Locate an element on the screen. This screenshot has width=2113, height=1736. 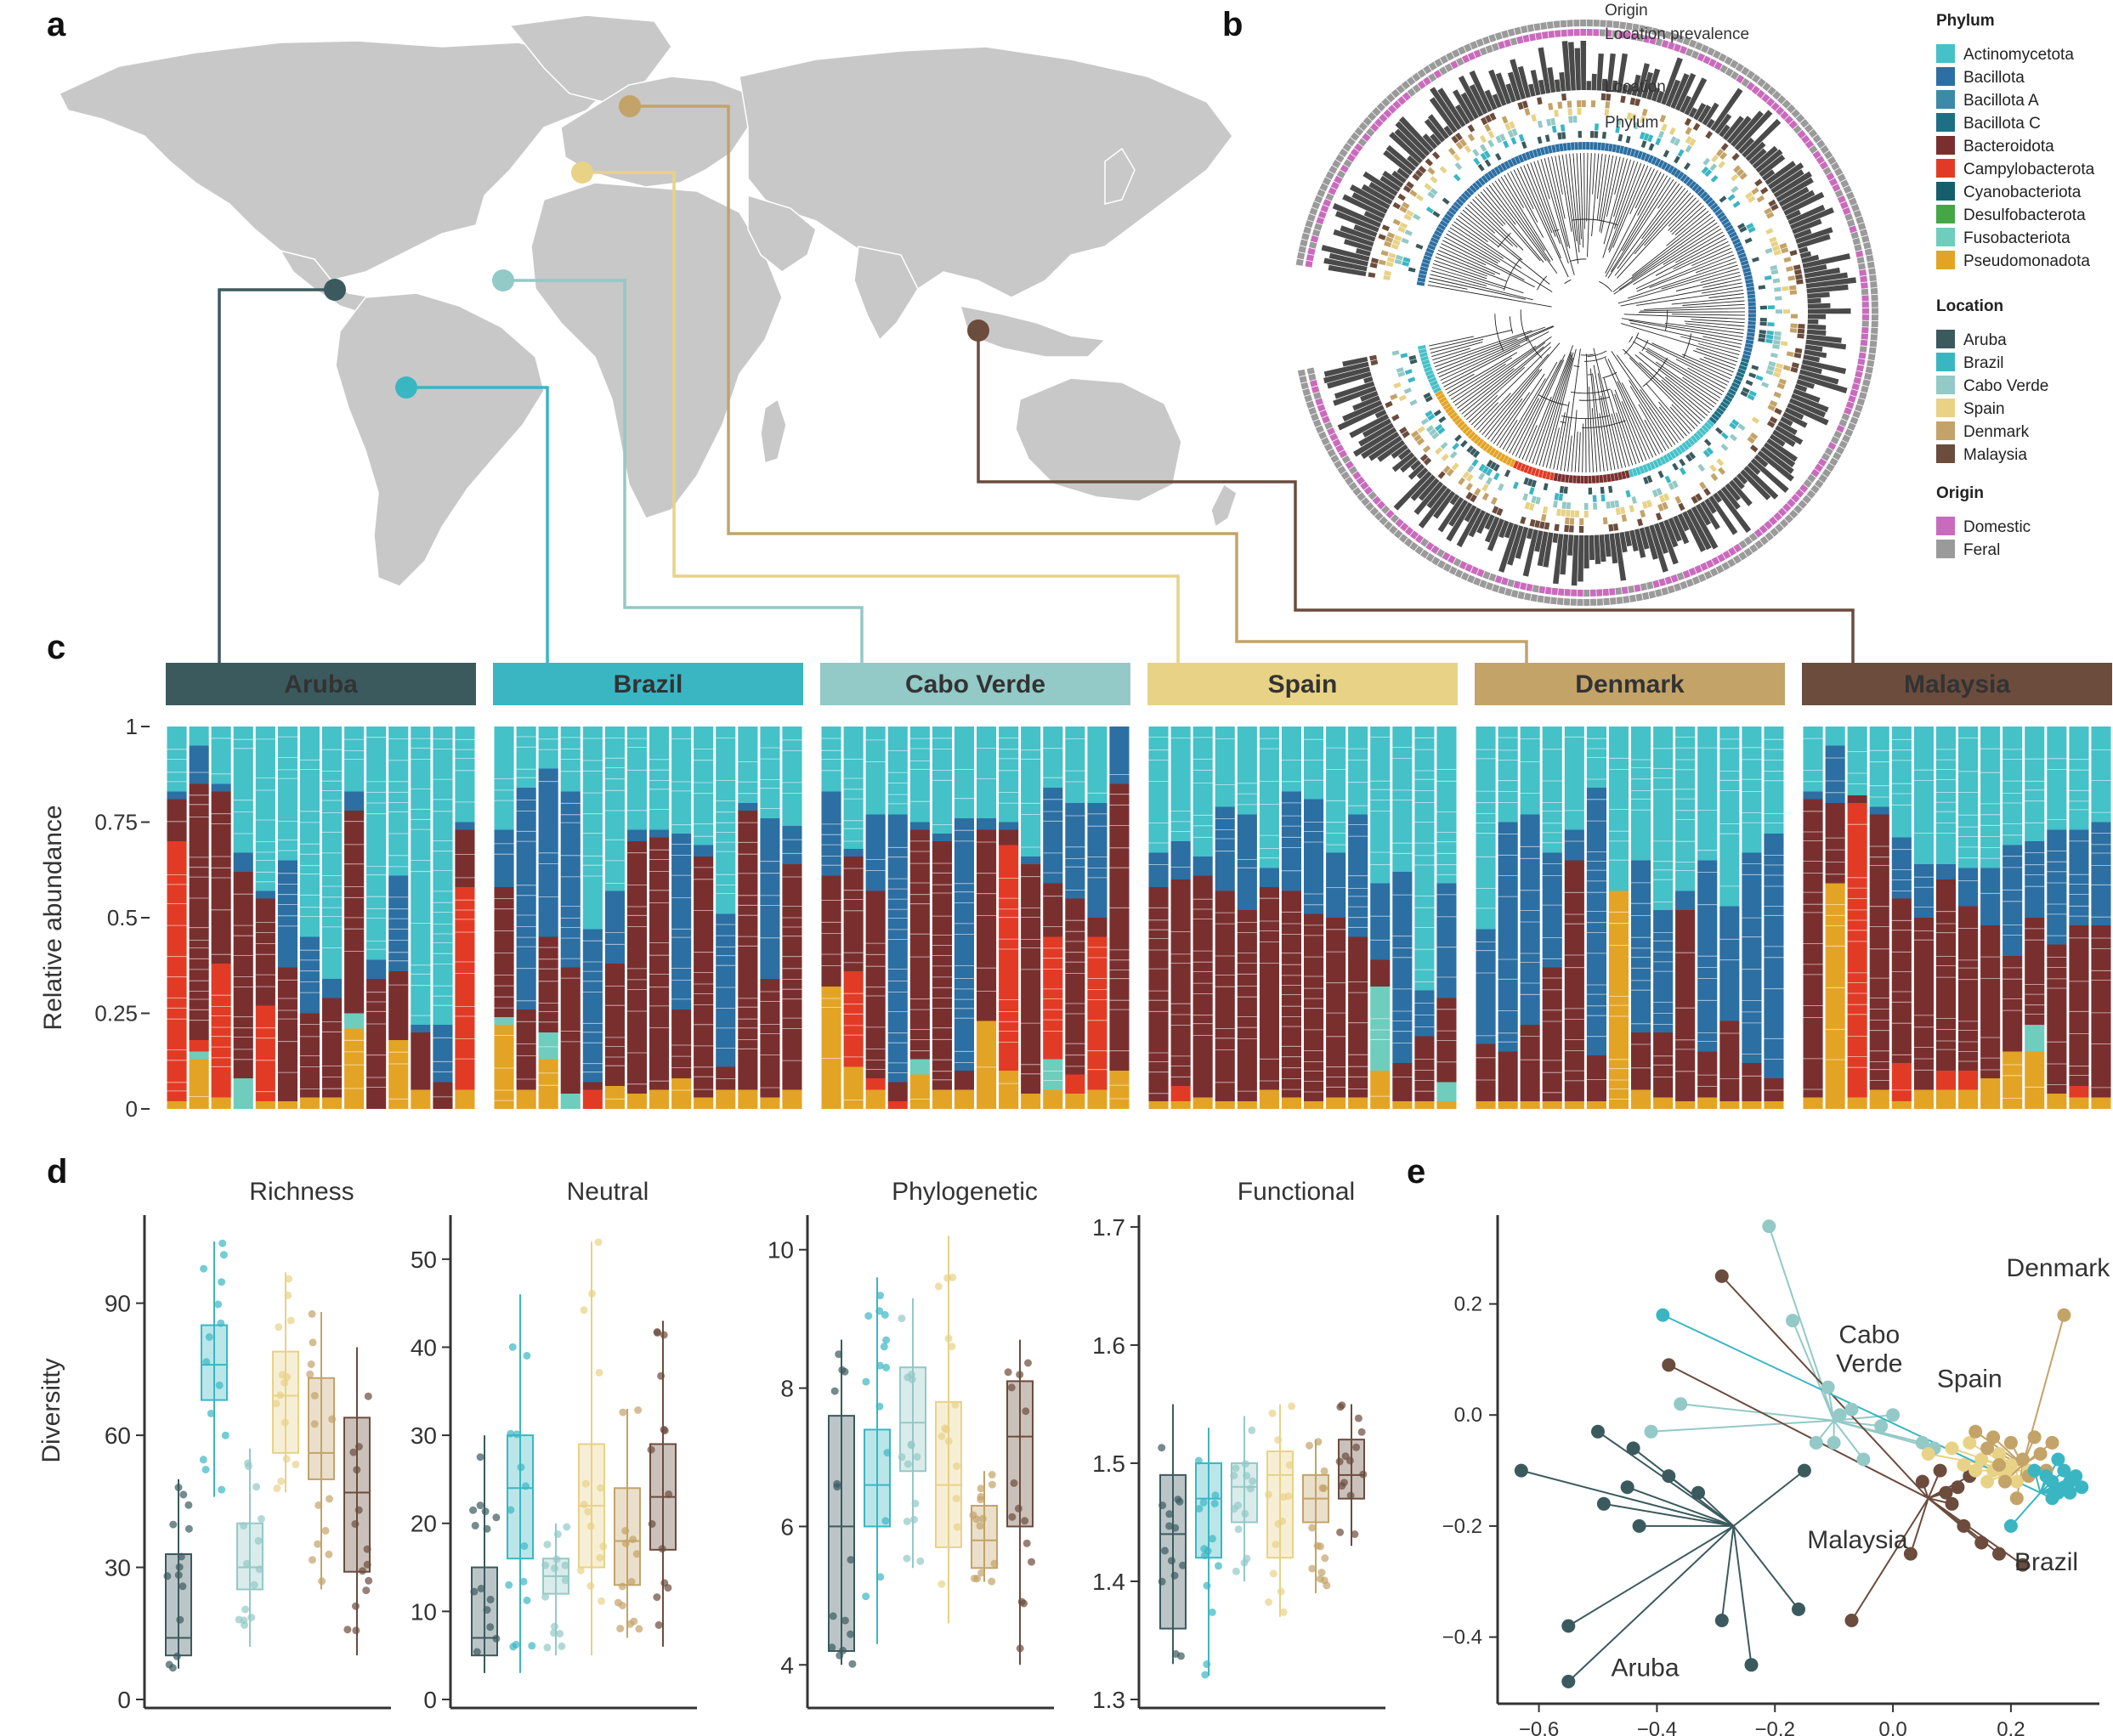
connector-aruba is located at coordinates (276, 475).